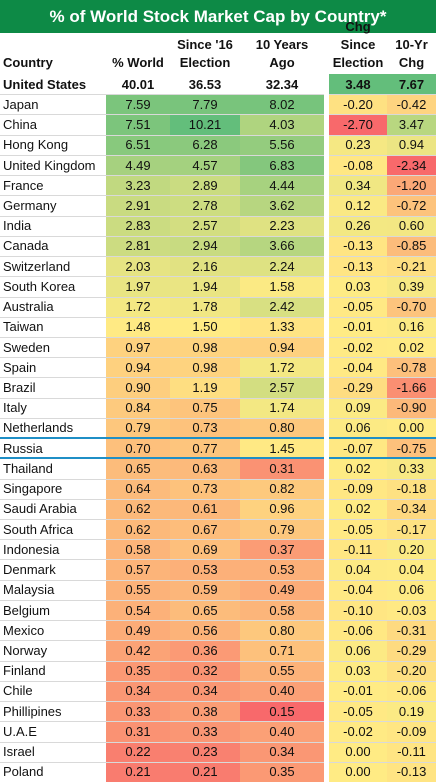  What do you see at coordinates (218, 610) in the screenshot?
I see `table-row: Belgium 0.54 0.65 0.58 -0.10 -0.03` at bounding box center [218, 610].